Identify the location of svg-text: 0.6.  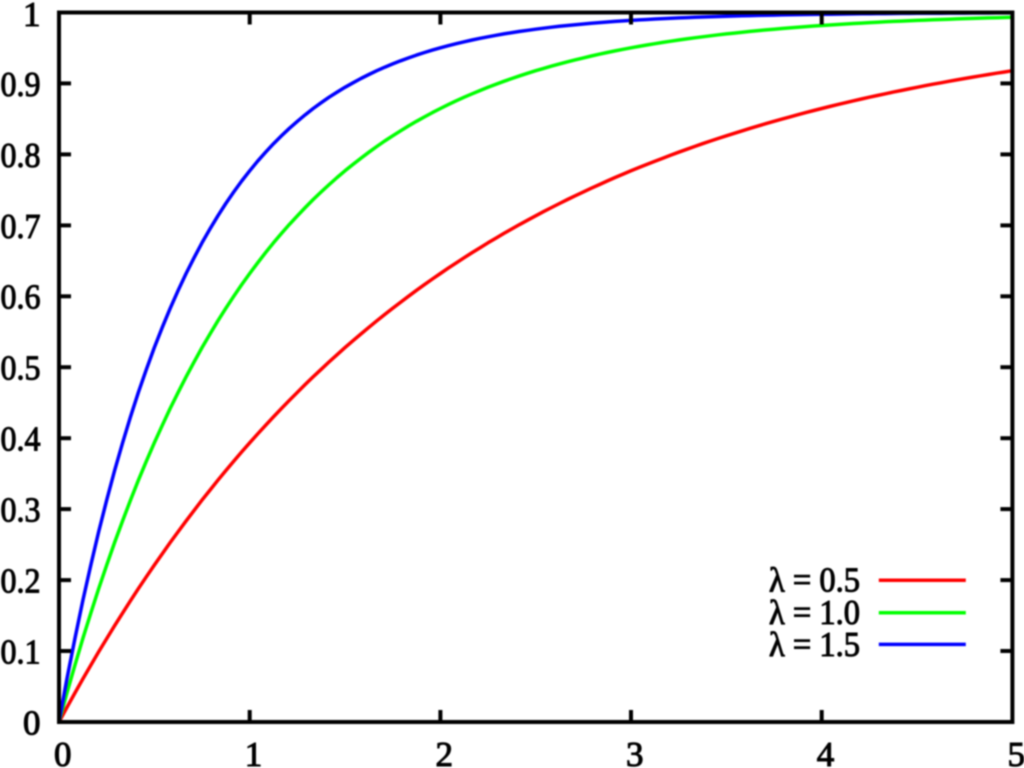
(21, 297).